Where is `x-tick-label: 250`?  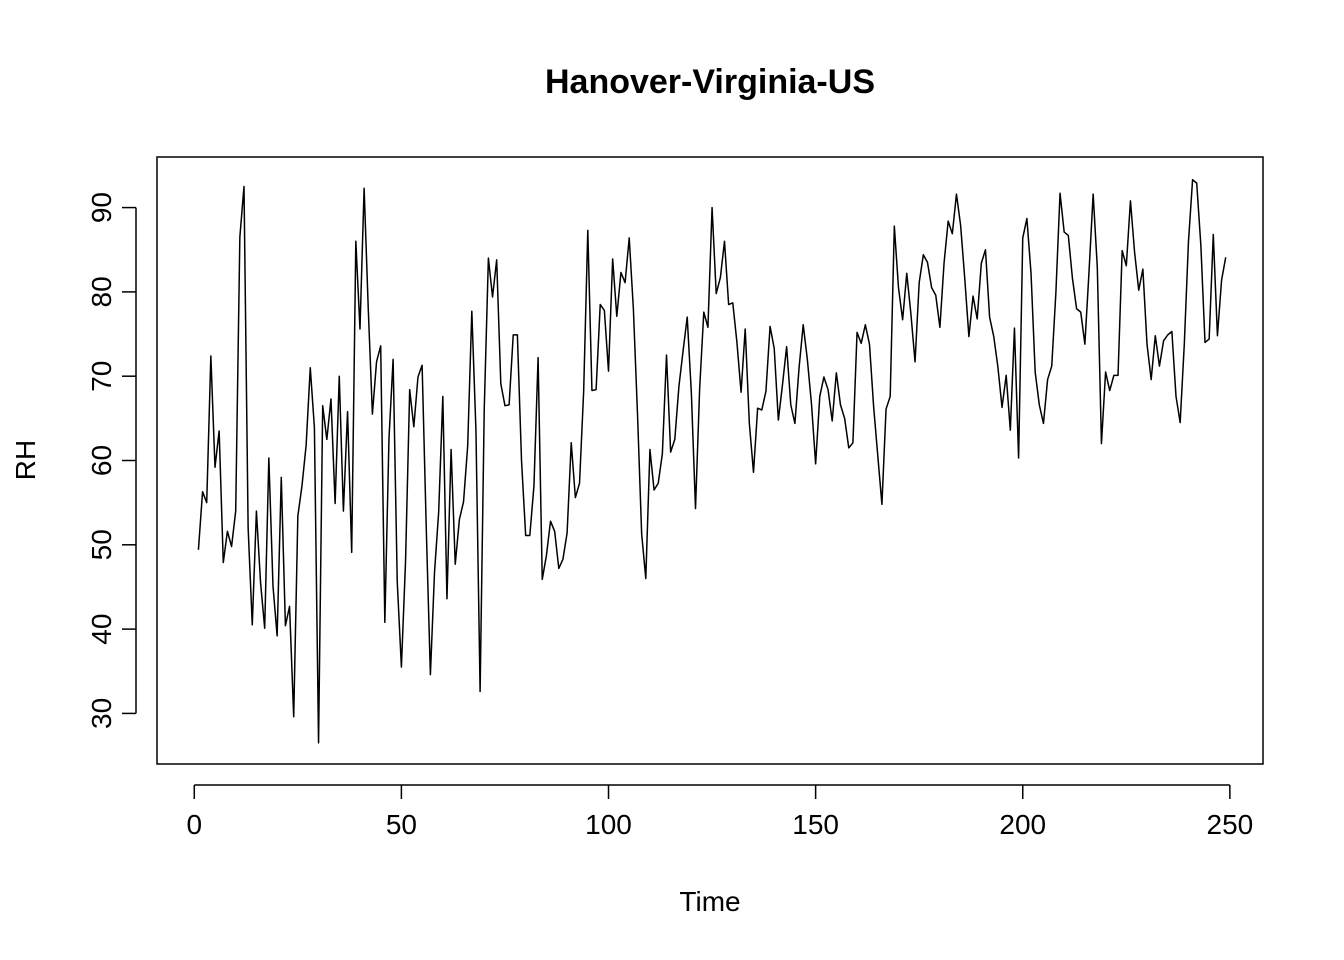 x-tick-label: 250 is located at coordinates (1230, 824).